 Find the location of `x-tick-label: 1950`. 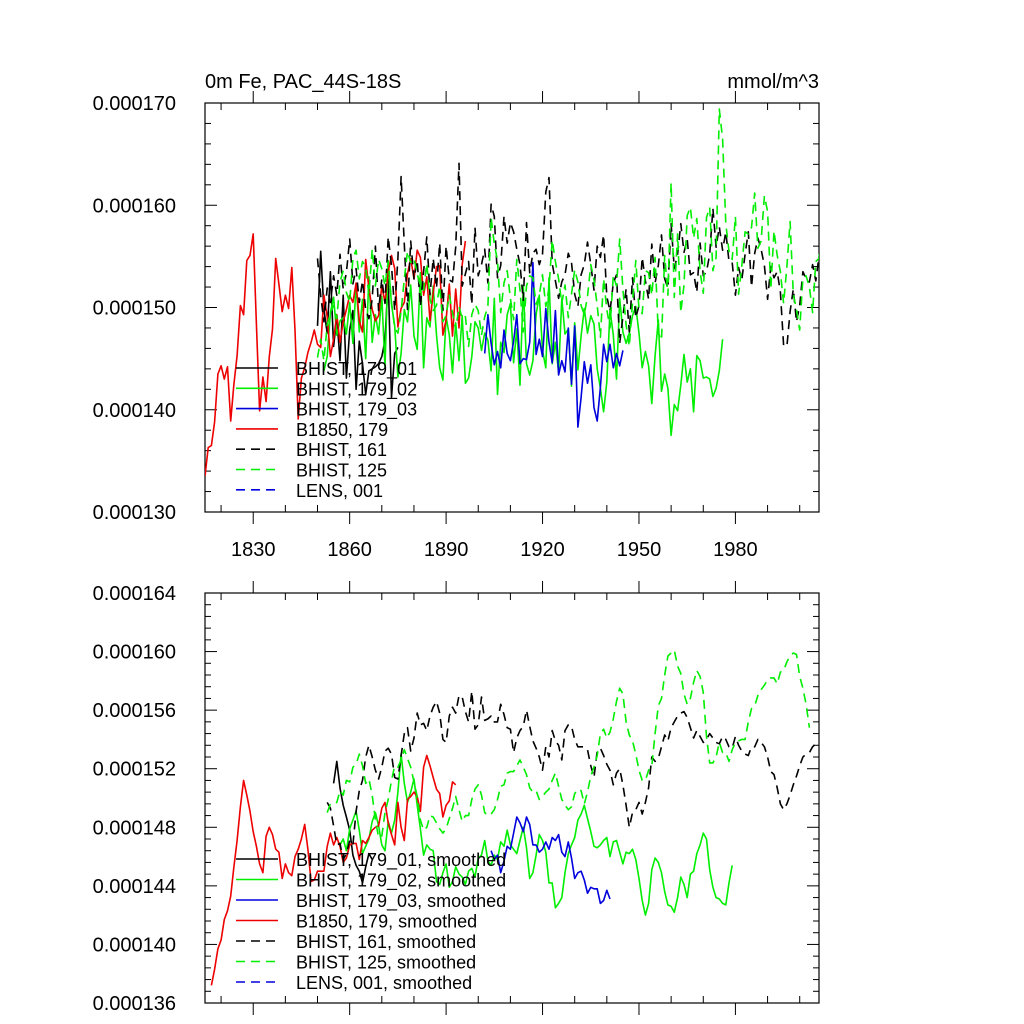

x-tick-label: 1950 is located at coordinates (639, 550).